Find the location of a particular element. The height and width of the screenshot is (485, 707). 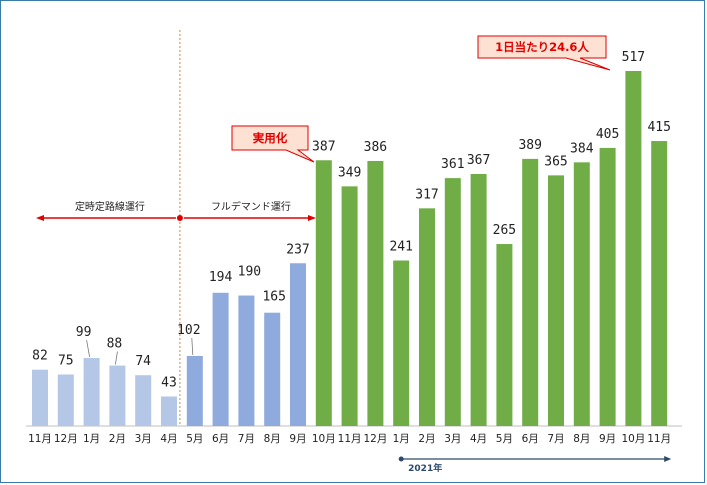

value-label-14: 241 is located at coordinates (400, 247).